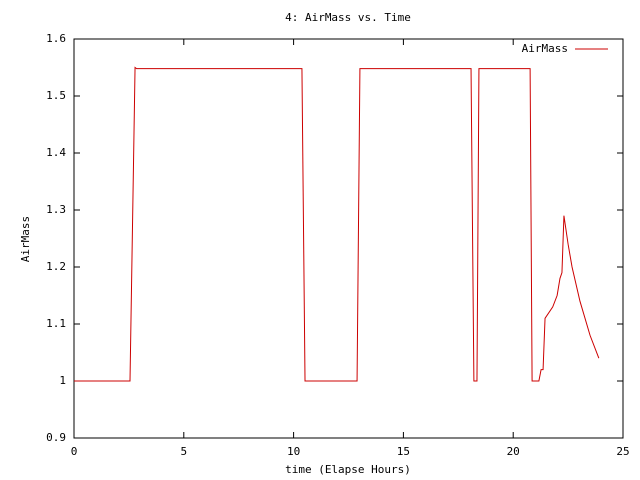  What do you see at coordinates (403, 451) in the screenshot?
I see `x-tick-label: 15` at bounding box center [403, 451].